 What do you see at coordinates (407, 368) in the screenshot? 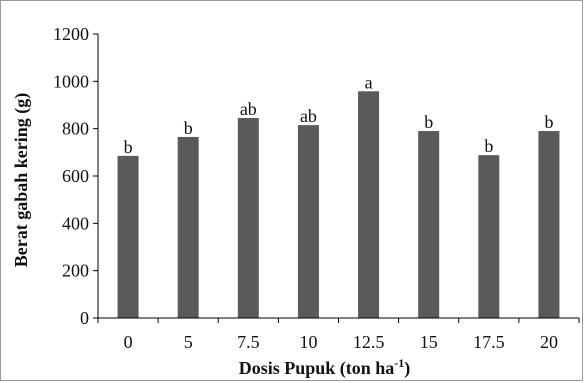
I see `x-axis-title-end: )` at bounding box center [407, 368].